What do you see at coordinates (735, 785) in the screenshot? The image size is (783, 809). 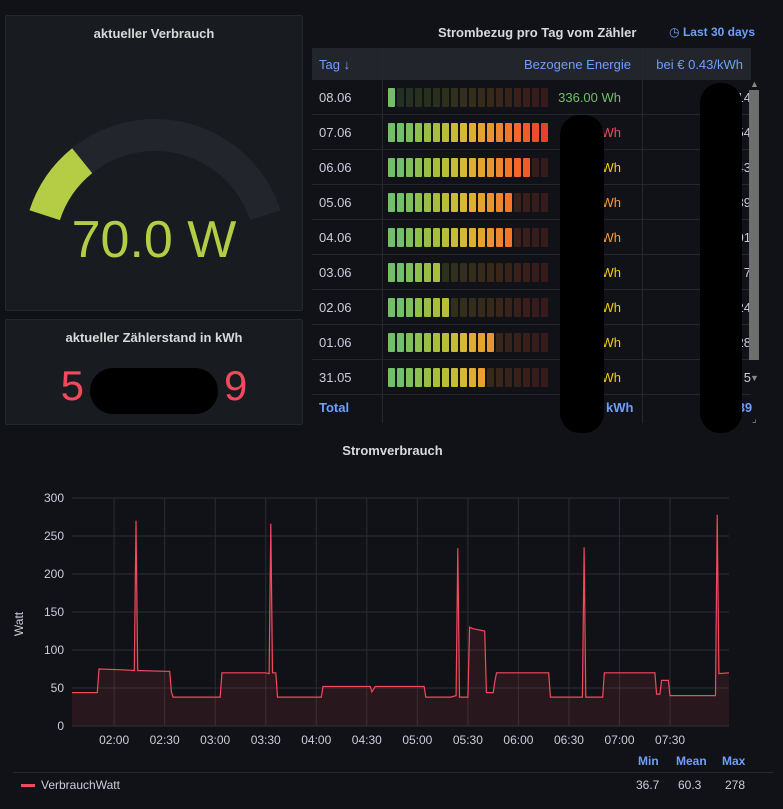 I see `legend-max-value: 278` at bounding box center [735, 785].